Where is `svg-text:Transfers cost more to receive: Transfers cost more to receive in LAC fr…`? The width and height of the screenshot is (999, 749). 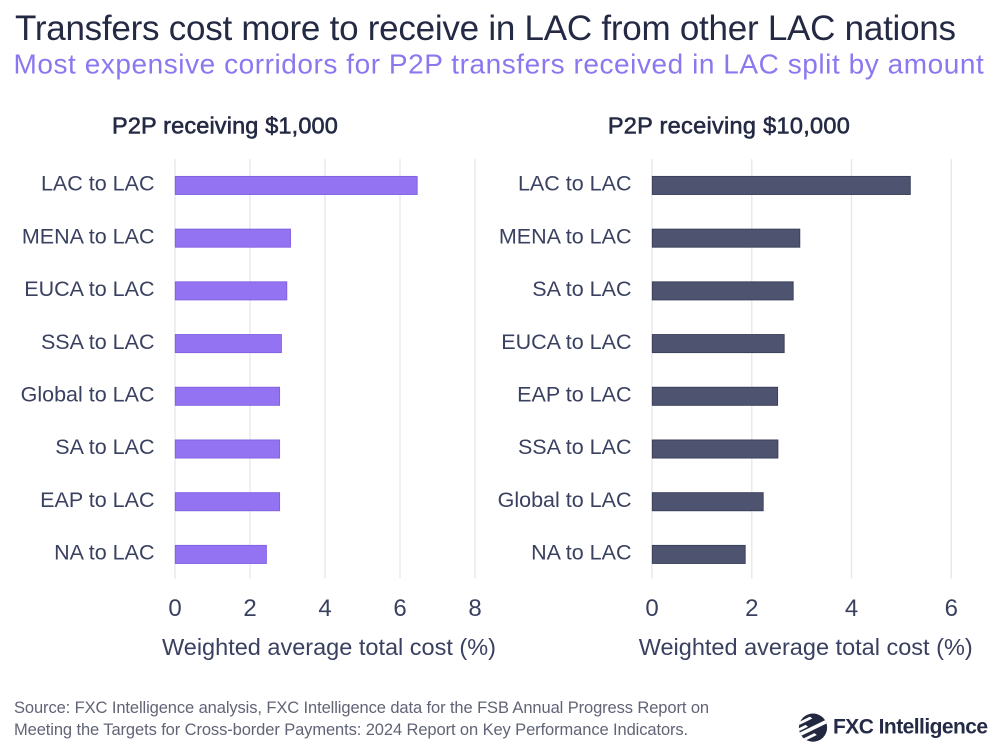
svg-text:Transfers cost more to receive: Transfers cost more to receive in LAC fr… is located at coordinates (485, 28).